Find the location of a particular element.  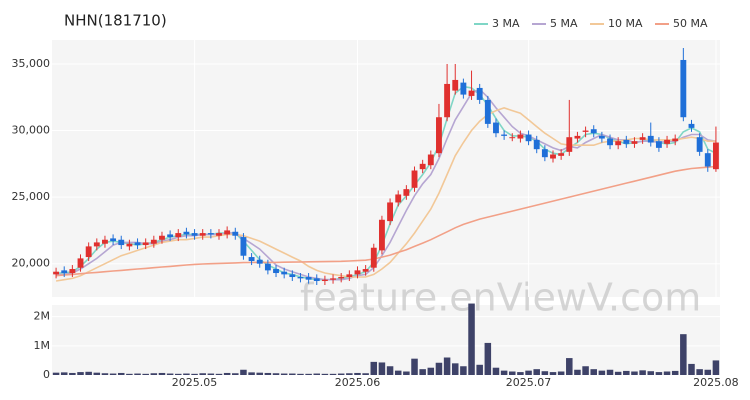

legend-label: 10 MA is located at coordinates (625, 23).